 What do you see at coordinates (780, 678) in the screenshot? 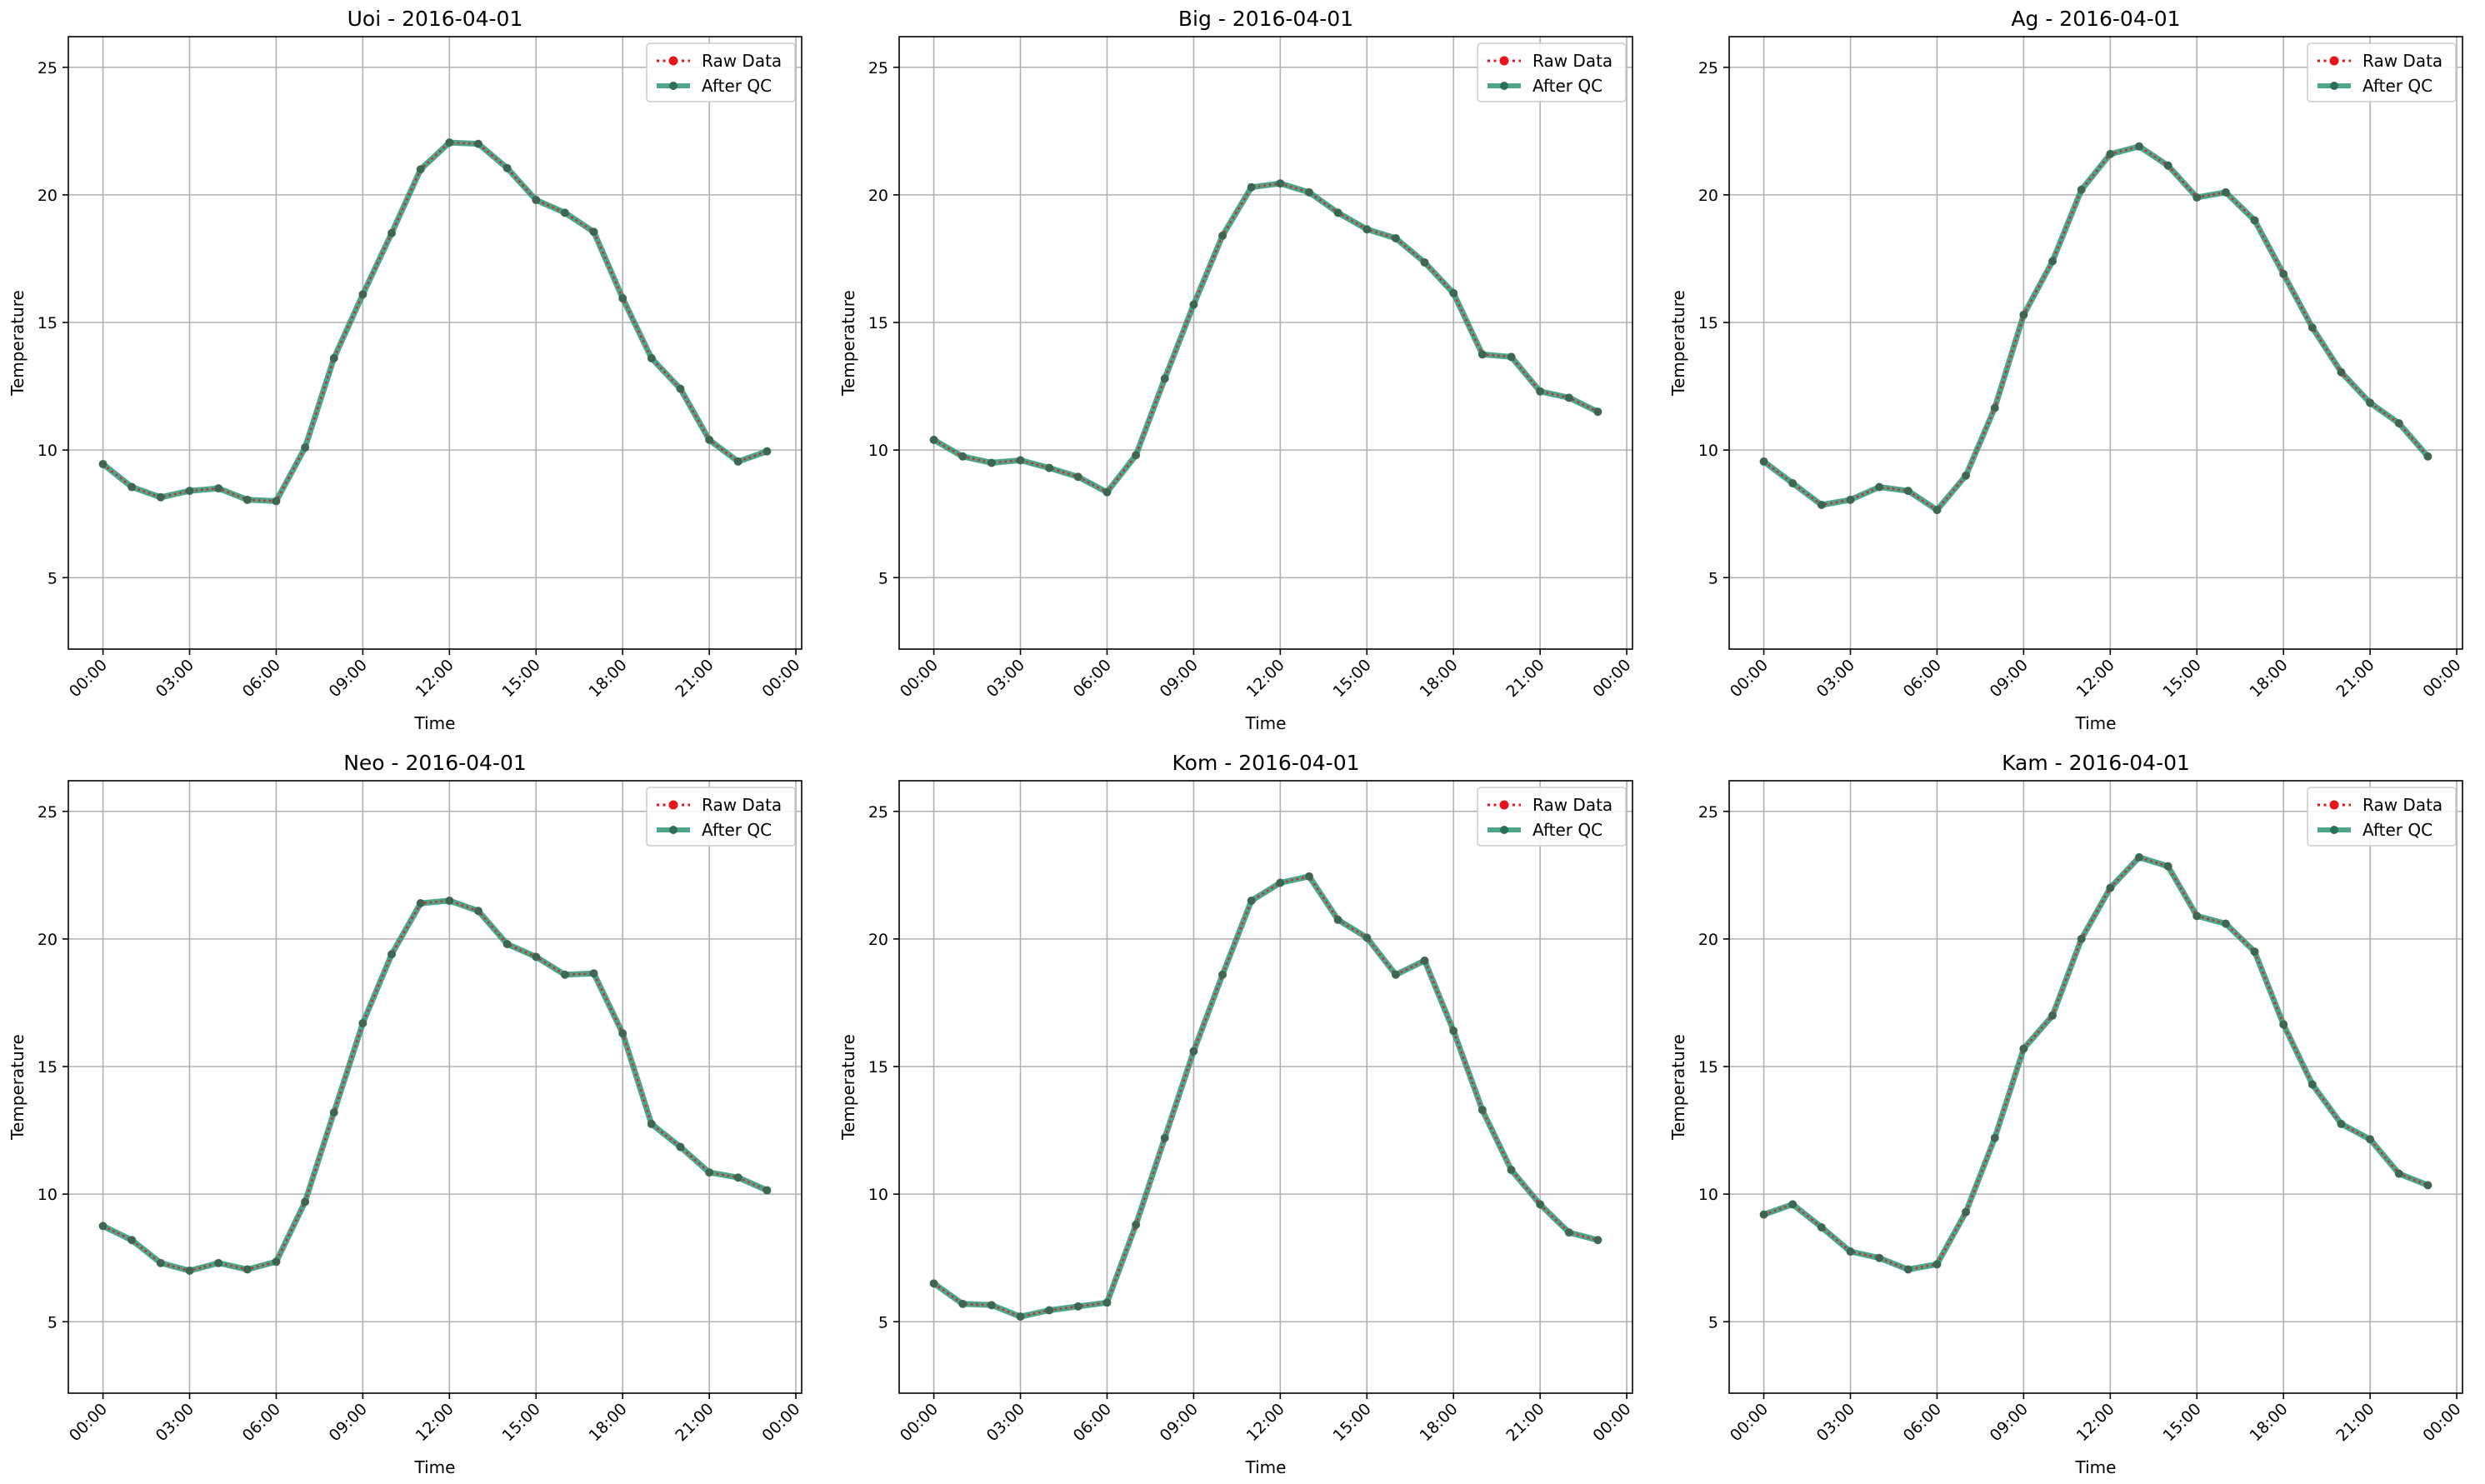
I see `x-tick-label: 00:00` at bounding box center [780, 678].